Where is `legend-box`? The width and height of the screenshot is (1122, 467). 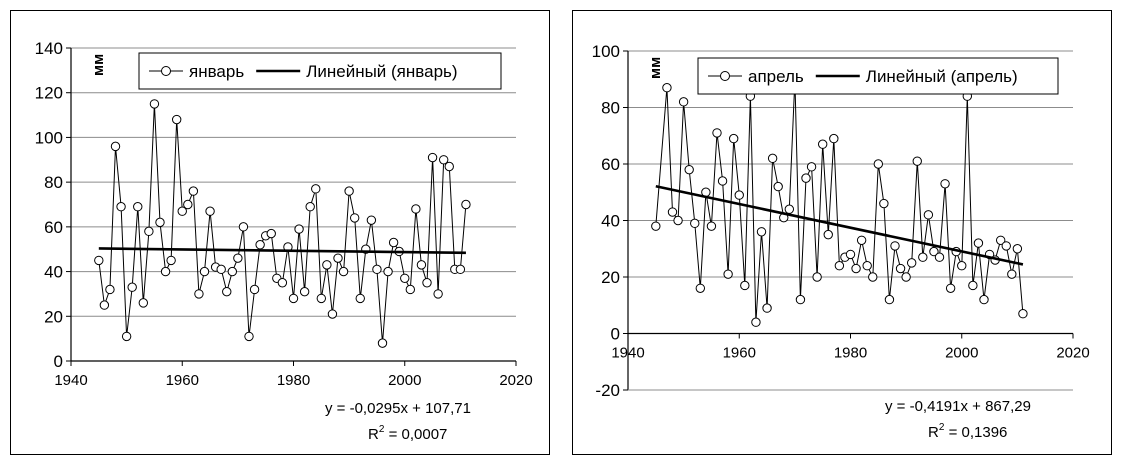
legend-box is located at coordinates (320, 71).